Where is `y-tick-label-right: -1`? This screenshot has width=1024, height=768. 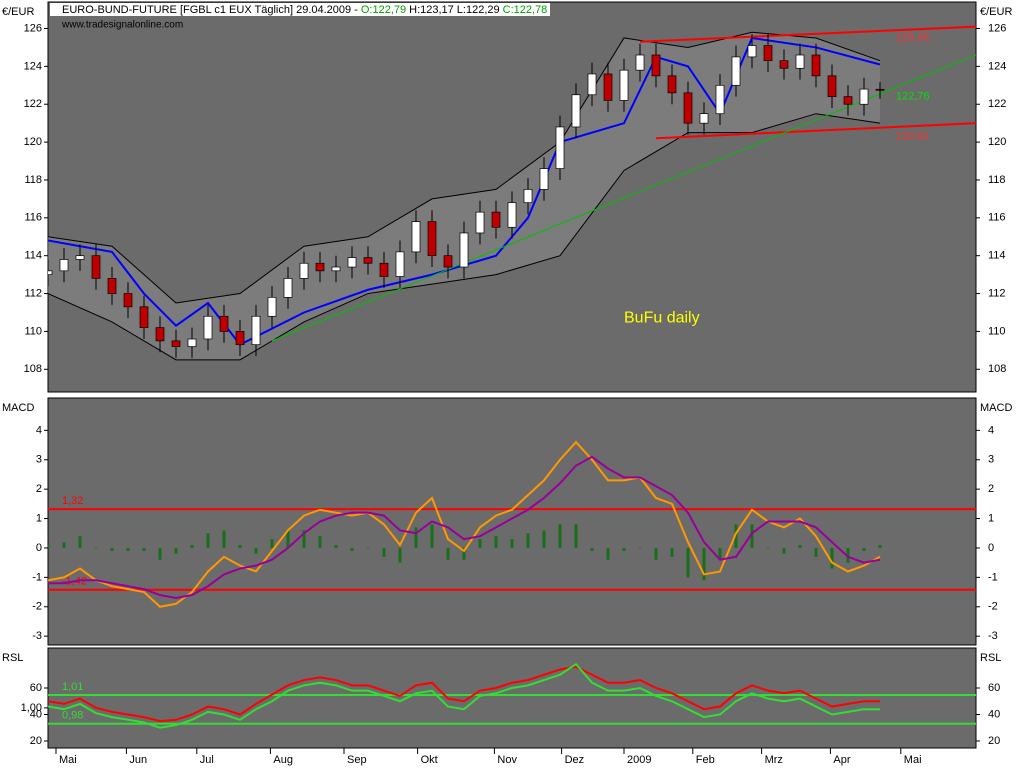
y-tick-label-right: -1 is located at coordinates (993, 577).